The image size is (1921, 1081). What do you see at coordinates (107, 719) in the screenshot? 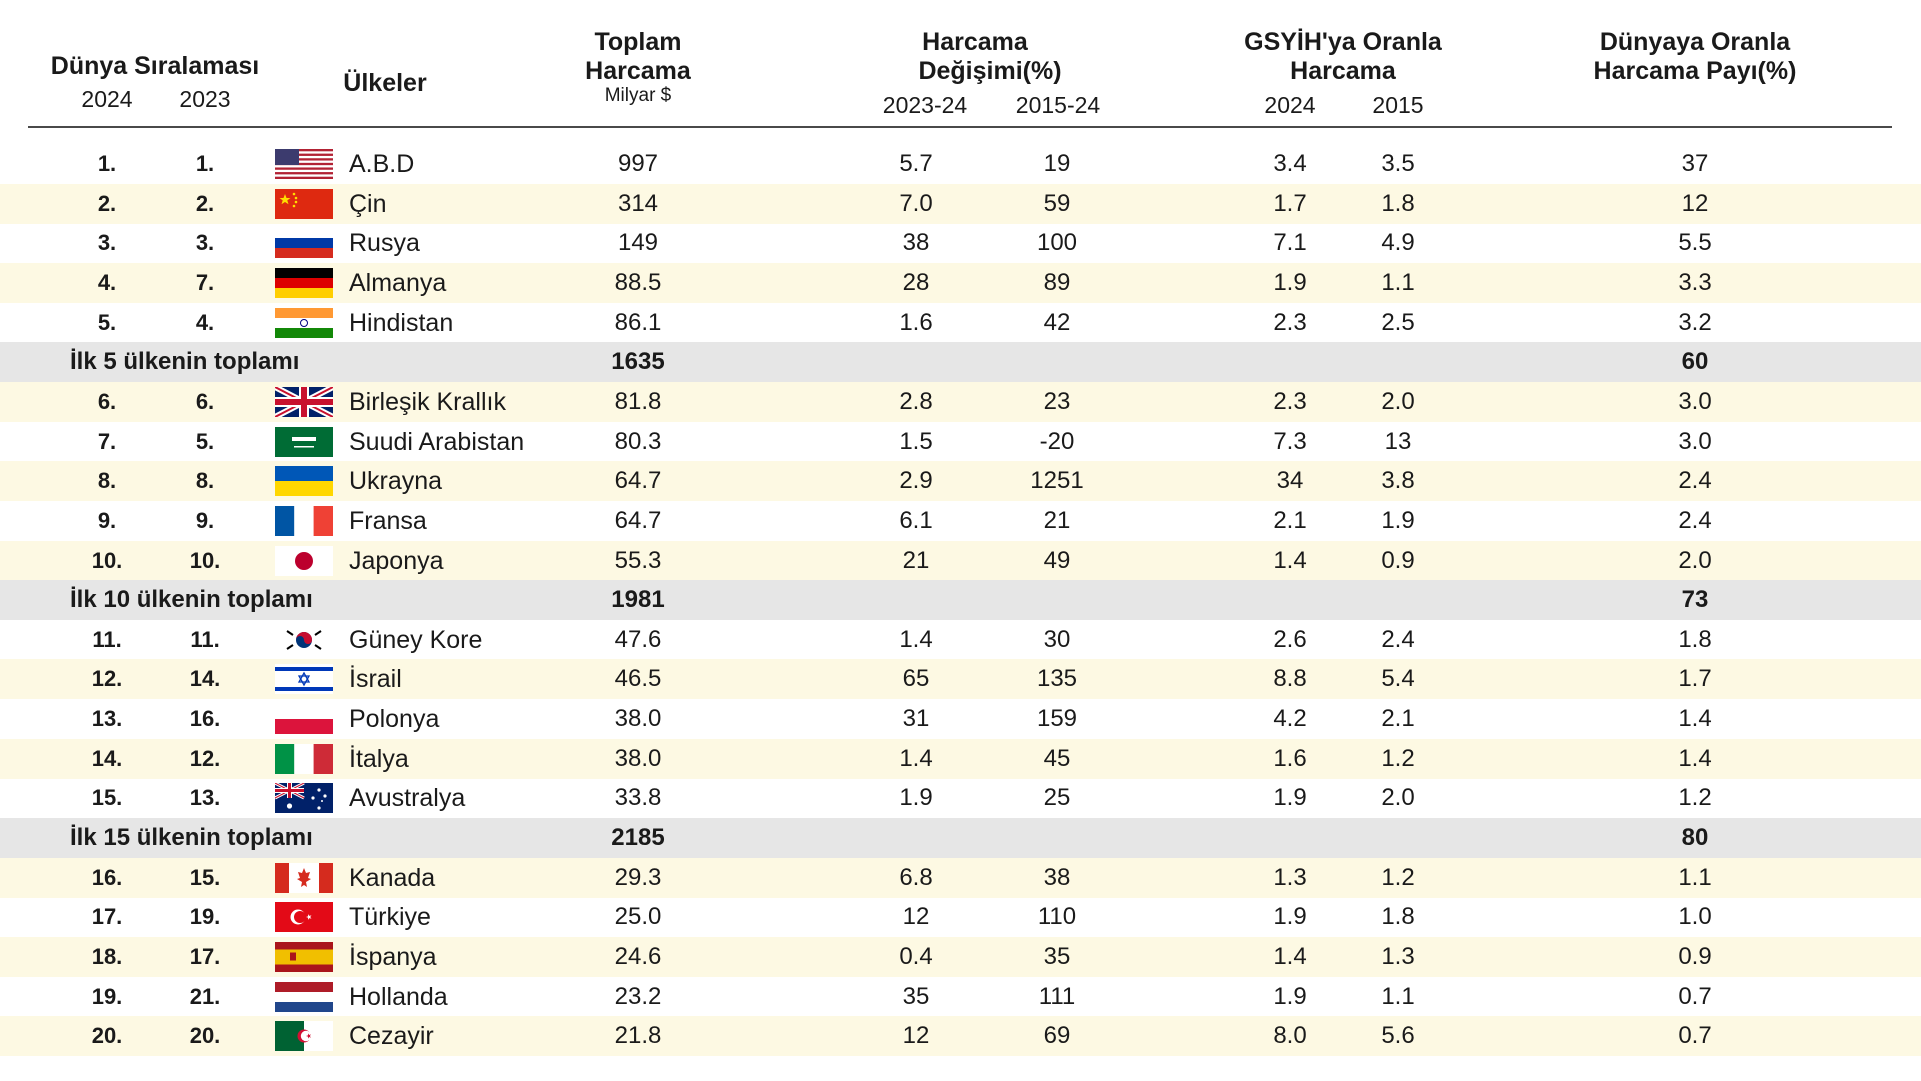
I see `rank-2024: 13.` at bounding box center [107, 719].